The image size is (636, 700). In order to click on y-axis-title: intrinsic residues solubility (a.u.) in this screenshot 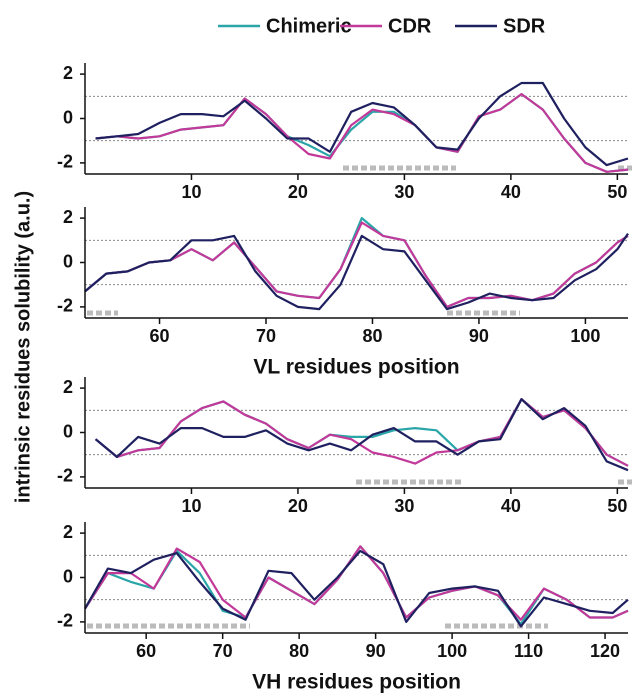, I will do `click(23, 347)`.